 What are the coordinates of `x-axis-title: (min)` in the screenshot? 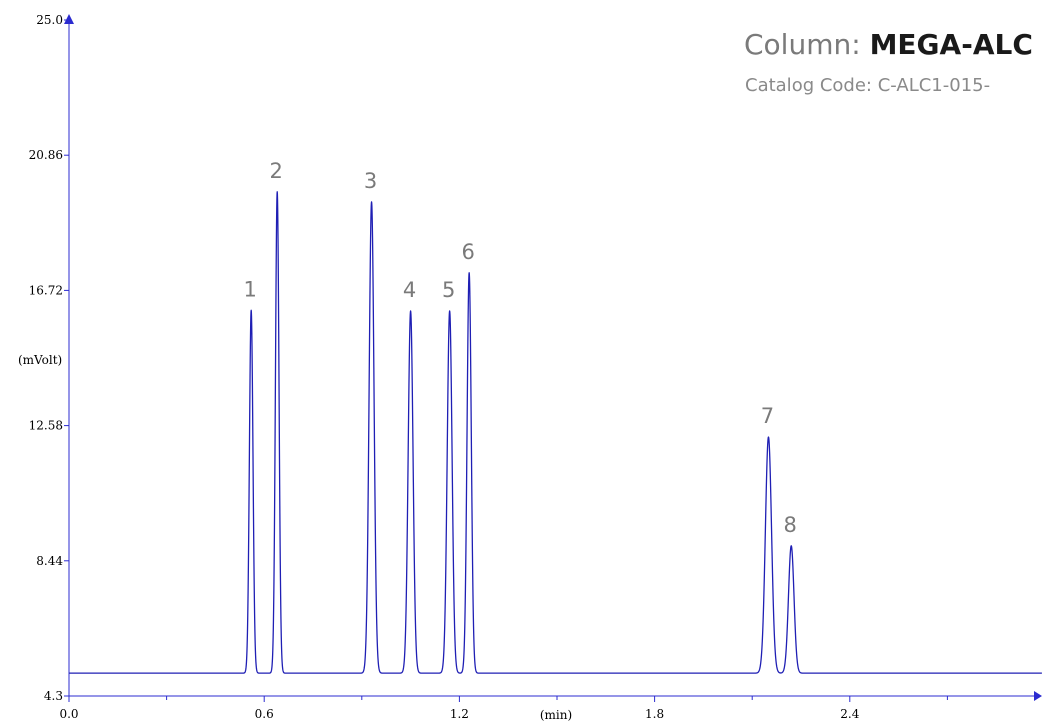 It's located at (556, 715).